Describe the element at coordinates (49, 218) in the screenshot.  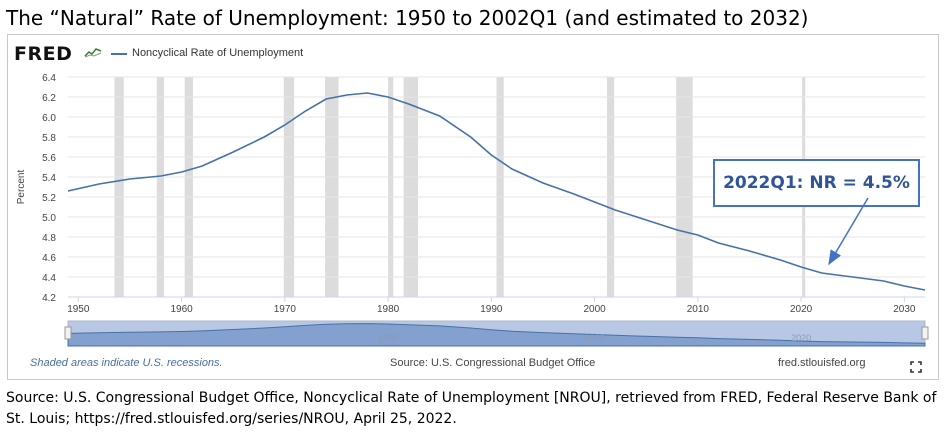
I see `y-tick-label: 5.0` at that location.